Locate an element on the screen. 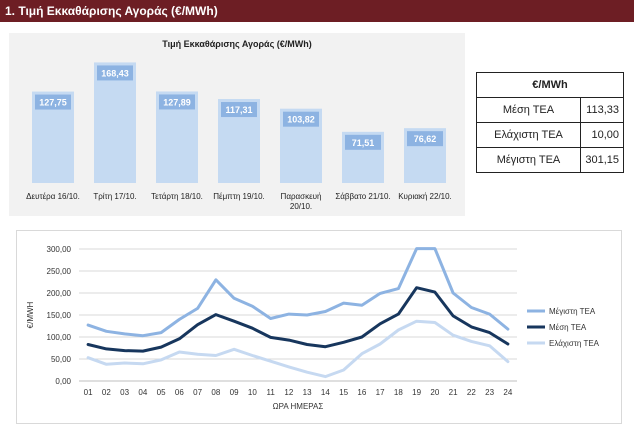  bar-value-label: 71,51 is located at coordinates (363, 143).